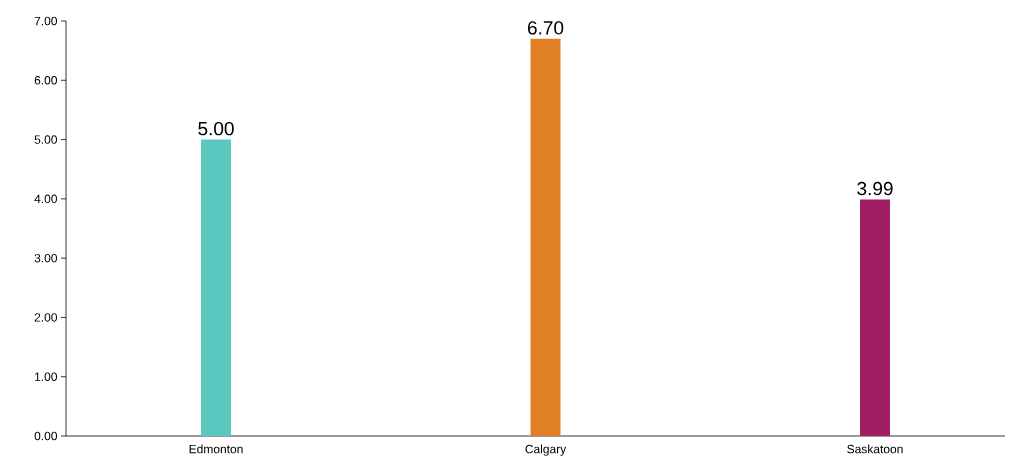  What do you see at coordinates (875, 188) in the screenshot?
I see `data-label: 3.99` at bounding box center [875, 188].